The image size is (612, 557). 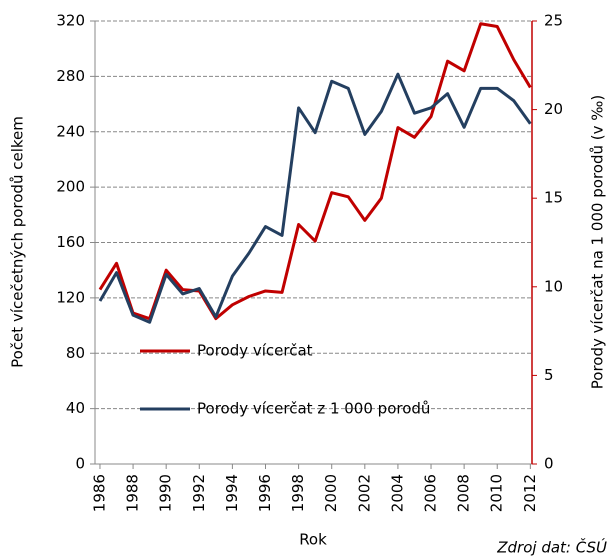 I want to click on y2-axis-label: Porody vícerčat na 1 000 porodů (v ‰), so click(x=598, y=242).